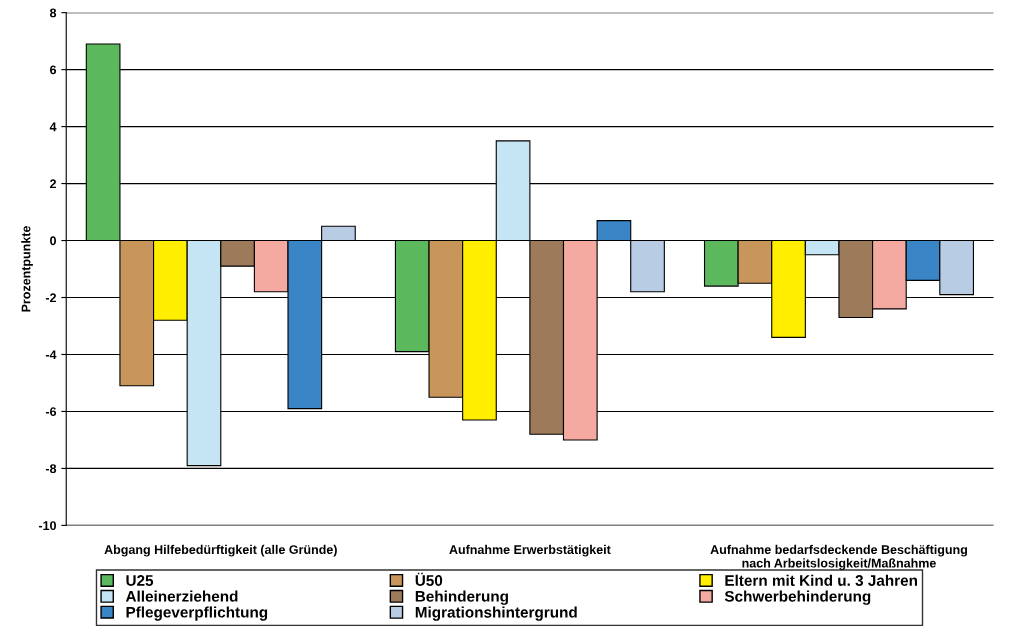 This screenshot has height=633, width=1019. What do you see at coordinates (220, 550) in the screenshot?
I see `x-tick-label: Abgang Hilfebedürftigkeit (alle Gründe)` at bounding box center [220, 550].